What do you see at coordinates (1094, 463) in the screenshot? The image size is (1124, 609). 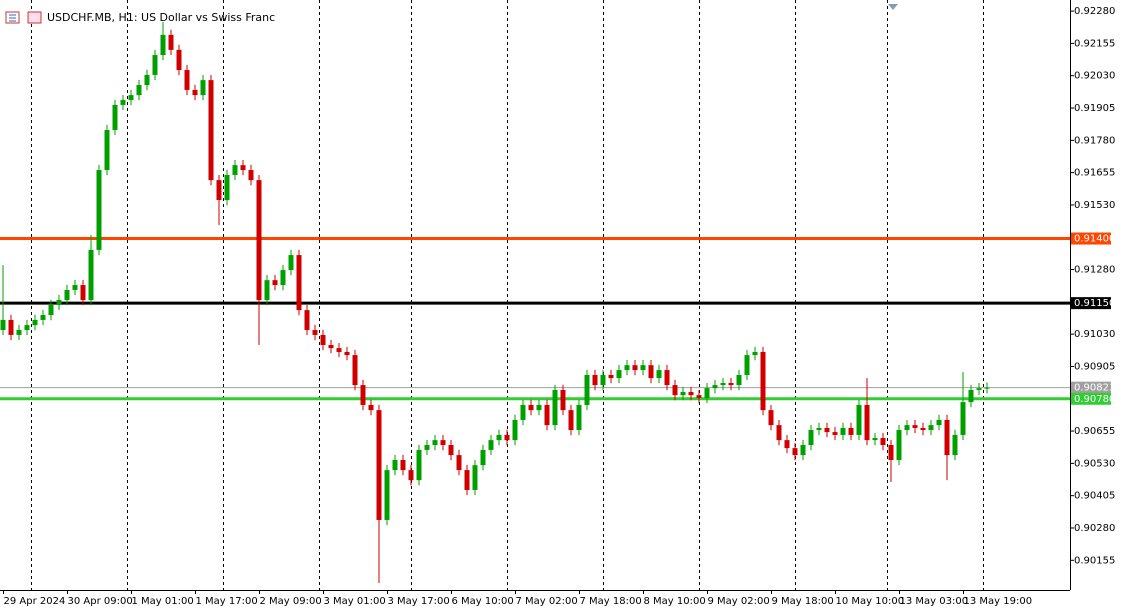 I see `y-tick-label: 0.90530` at bounding box center [1094, 463].